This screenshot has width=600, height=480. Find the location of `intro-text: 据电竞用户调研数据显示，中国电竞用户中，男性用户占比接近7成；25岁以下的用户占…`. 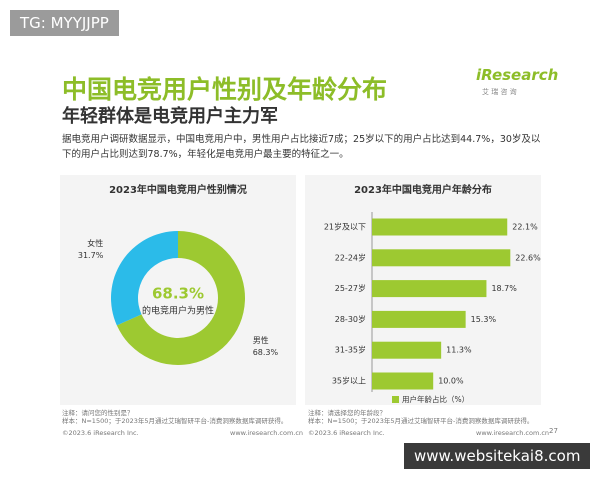

intro-text: 据电竞用户调研数据显示，中国电竞用户中，男性用户占比接近7成；25岁以下的用户占… is located at coordinates (301, 147).